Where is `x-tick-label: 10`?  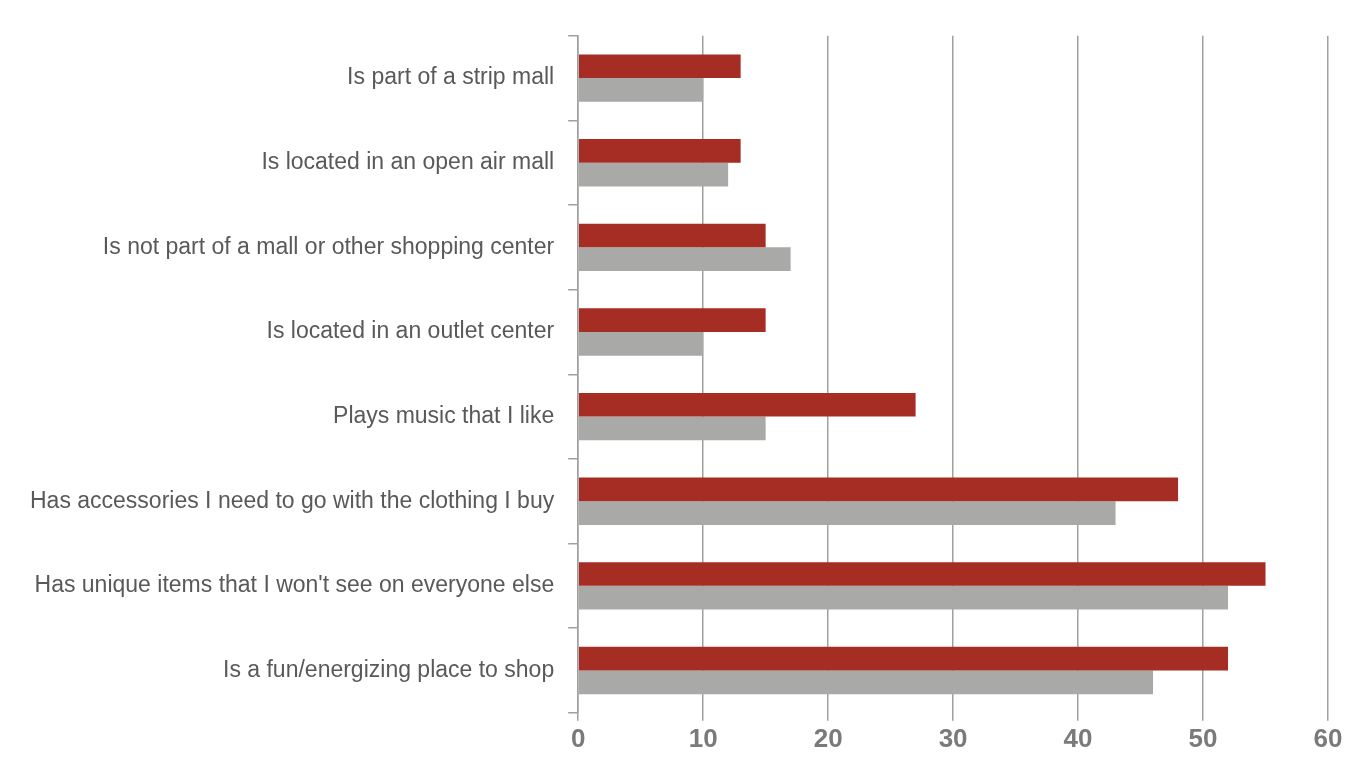 x-tick-label: 10 is located at coordinates (703, 737).